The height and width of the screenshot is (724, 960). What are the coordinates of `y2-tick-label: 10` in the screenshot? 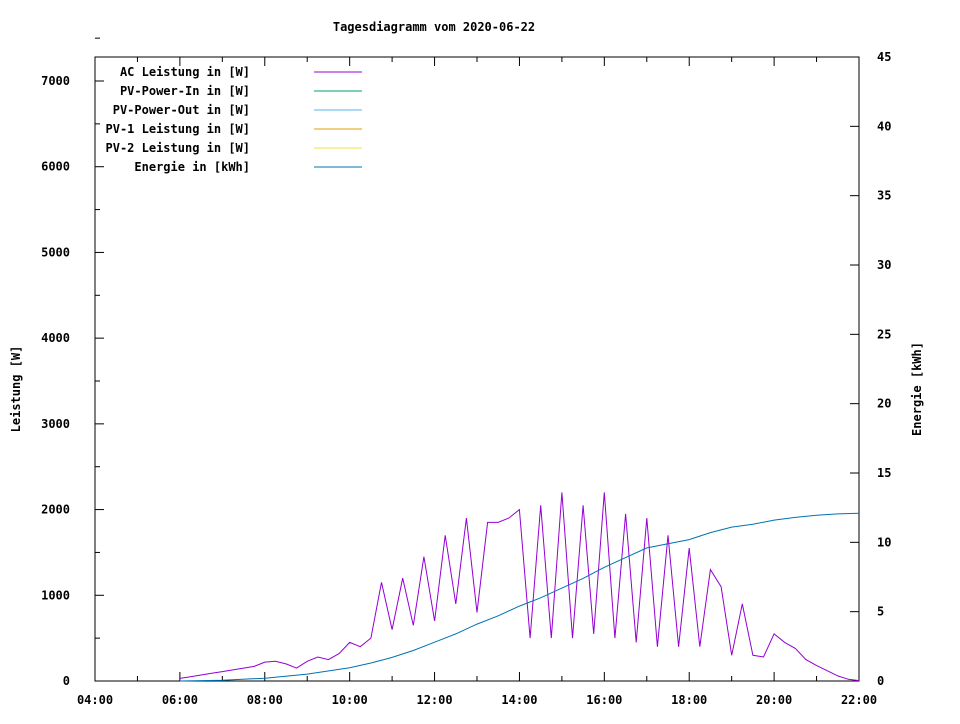 It's located at (884, 542).